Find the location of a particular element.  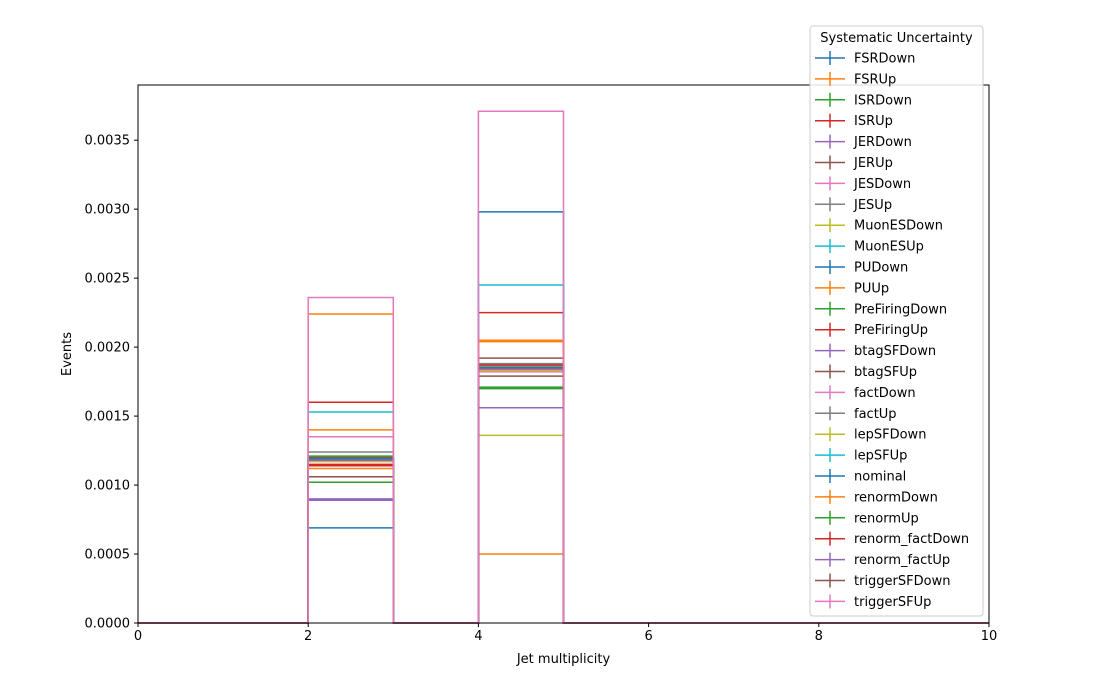

legend-entry-renorm_factDown: renorm_factDown is located at coordinates (892, 539).